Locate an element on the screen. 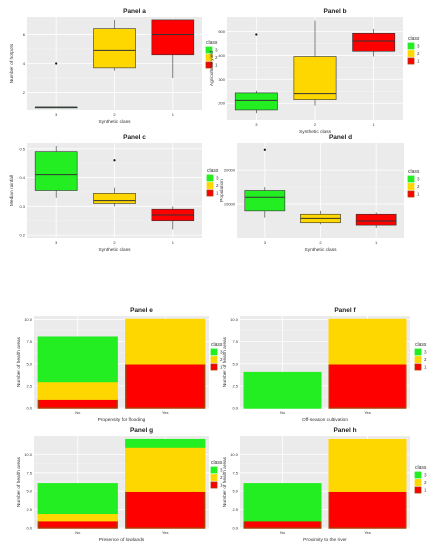 Image resolution: width=438 pixels, height=550 pixels. panel-title: Panel d is located at coordinates (340, 137).